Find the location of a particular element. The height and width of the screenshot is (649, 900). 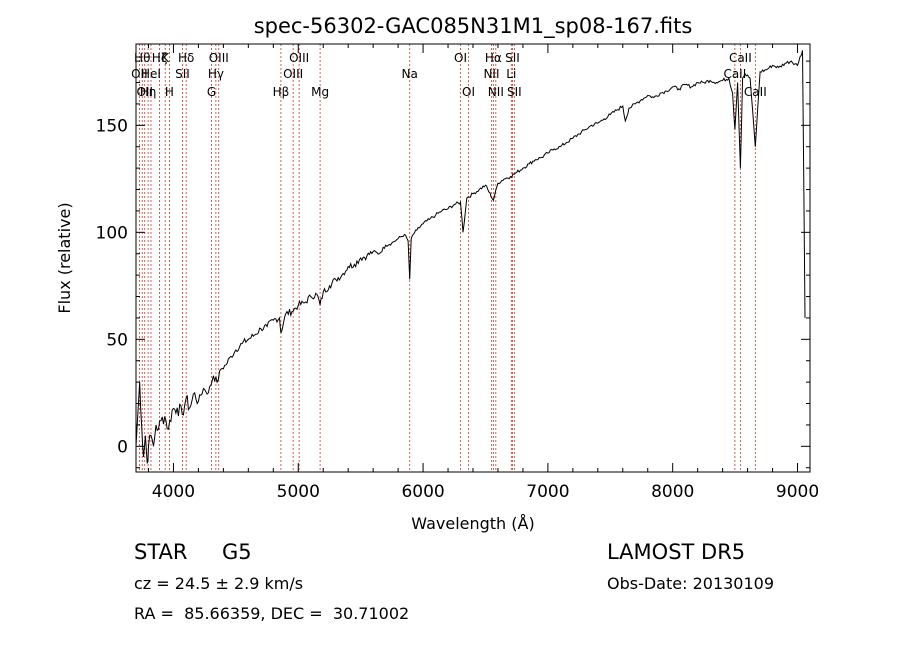

line-label-hη: Hη is located at coordinates (148, 92).